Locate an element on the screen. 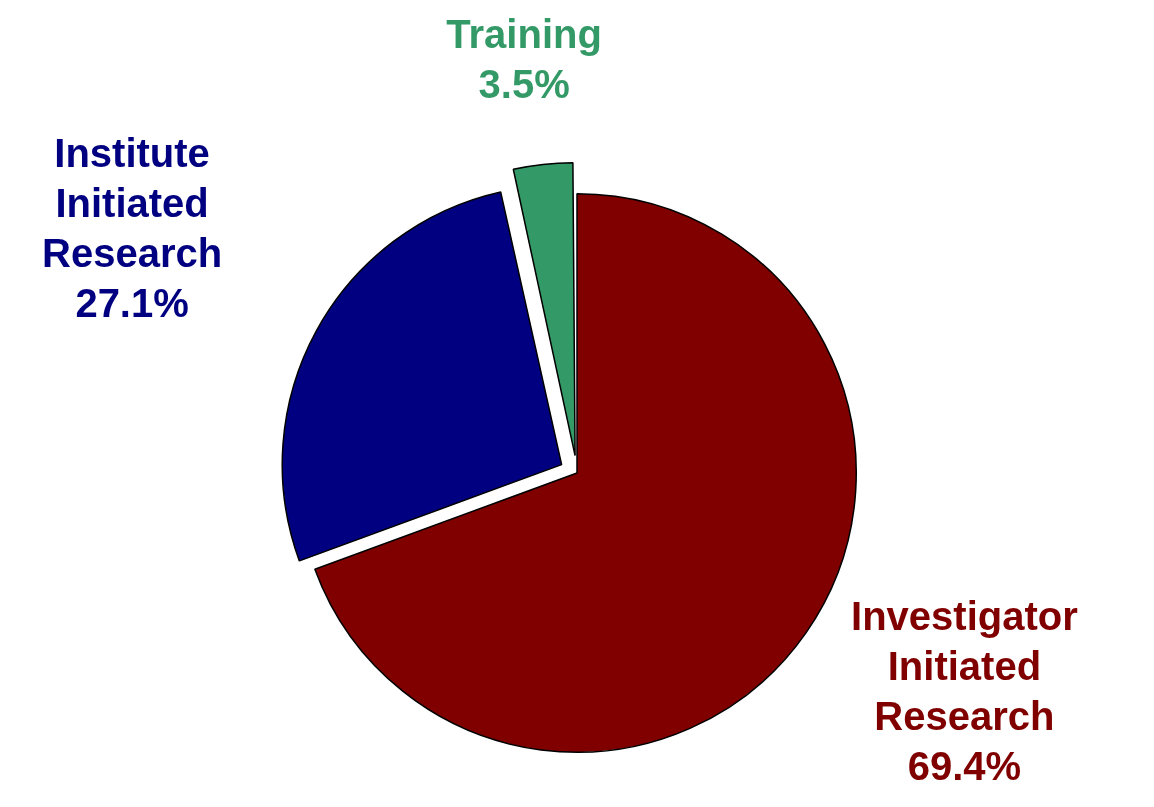 This screenshot has height=807, width=1154. slice-label: Training is located at coordinates (524, 34).